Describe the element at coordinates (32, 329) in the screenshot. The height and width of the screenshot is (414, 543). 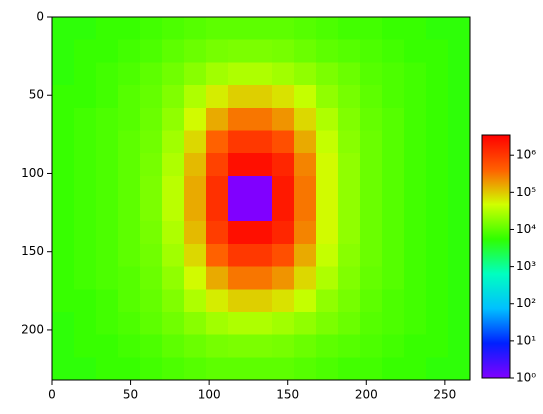
I see `y-tick-label: 200` at that location.